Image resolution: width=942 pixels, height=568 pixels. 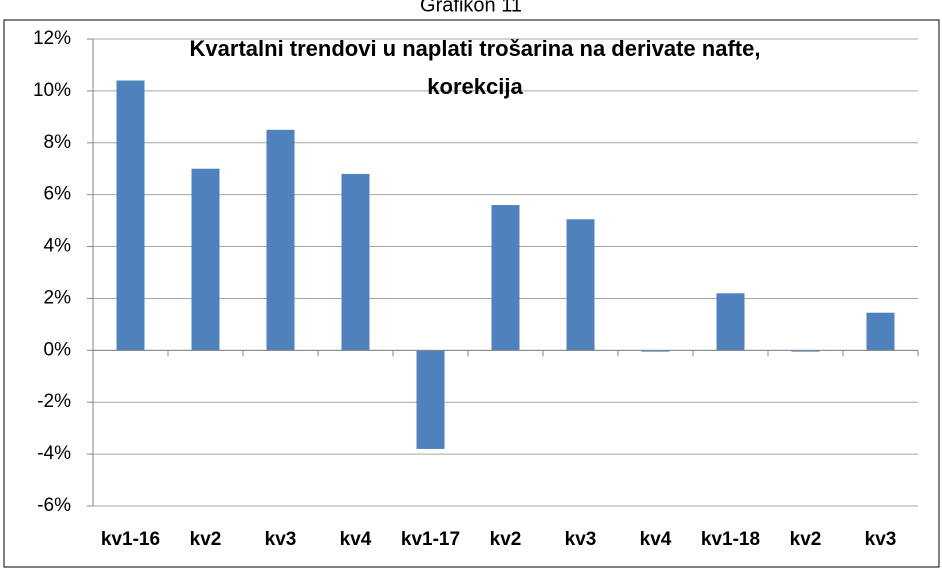 What do you see at coordinates (730, 539) in the screenshot?
I see `x-tick-label: kv1-18` at bounding box center [730, 539].